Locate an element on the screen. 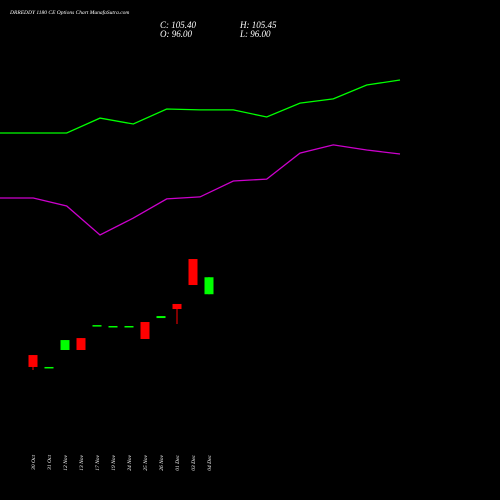  x-tick-label: 30 Oct is located at coordinates (34, 463).